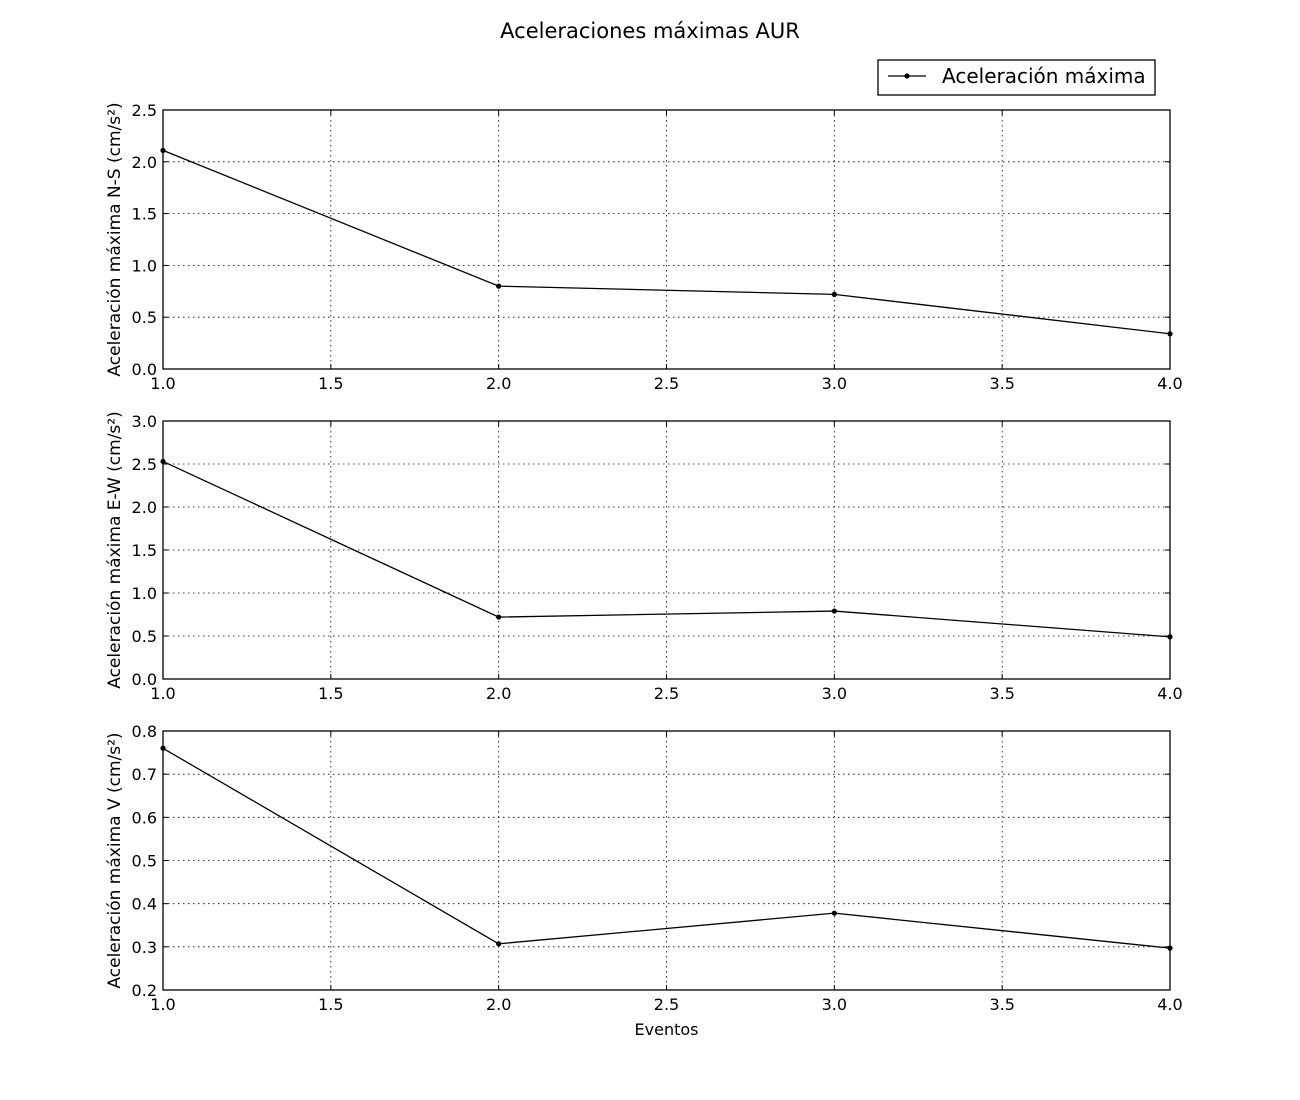 This screenshot has height=1100, width=1300. I want to click on y-axis-label: Aceleración máxima N-S (cm/s²), so click(115, 239).